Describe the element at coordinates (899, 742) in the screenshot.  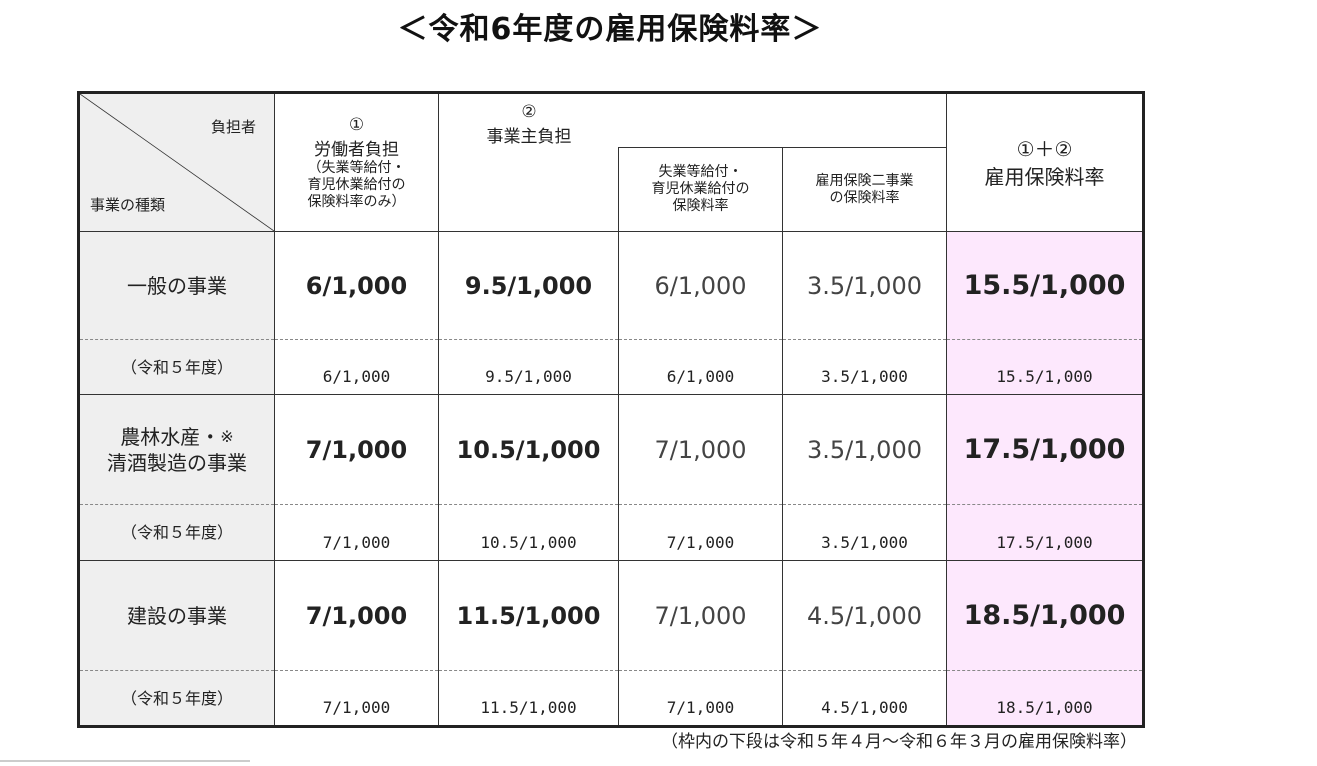
I see `footnote: （枠内の下段は令和５年４月～令和６年３月の雇用保険料率）` at that location.